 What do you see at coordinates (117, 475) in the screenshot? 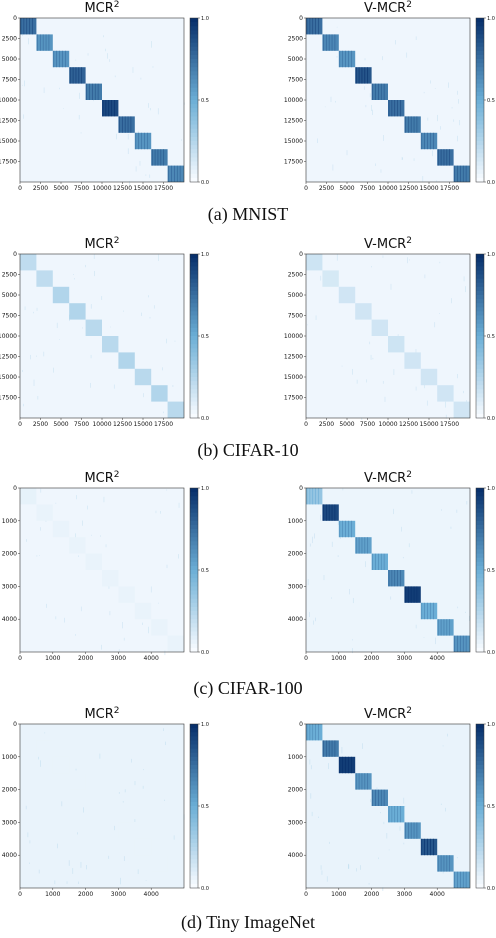
I see `chart-title-sup: 2` at bounding box center [117, 475].